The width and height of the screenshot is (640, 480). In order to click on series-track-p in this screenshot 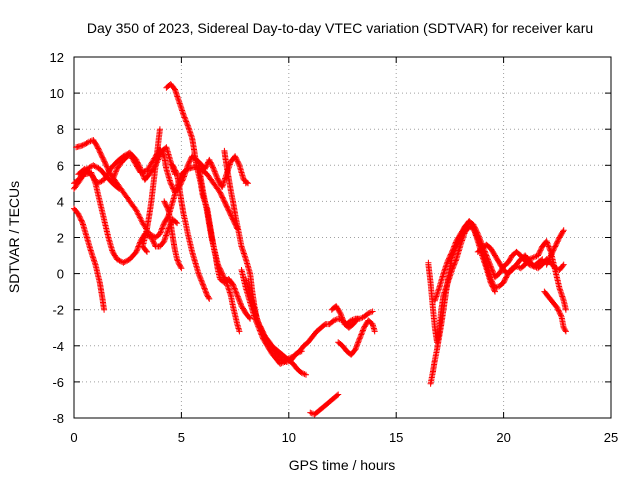, I will do `click(344, 317)`.